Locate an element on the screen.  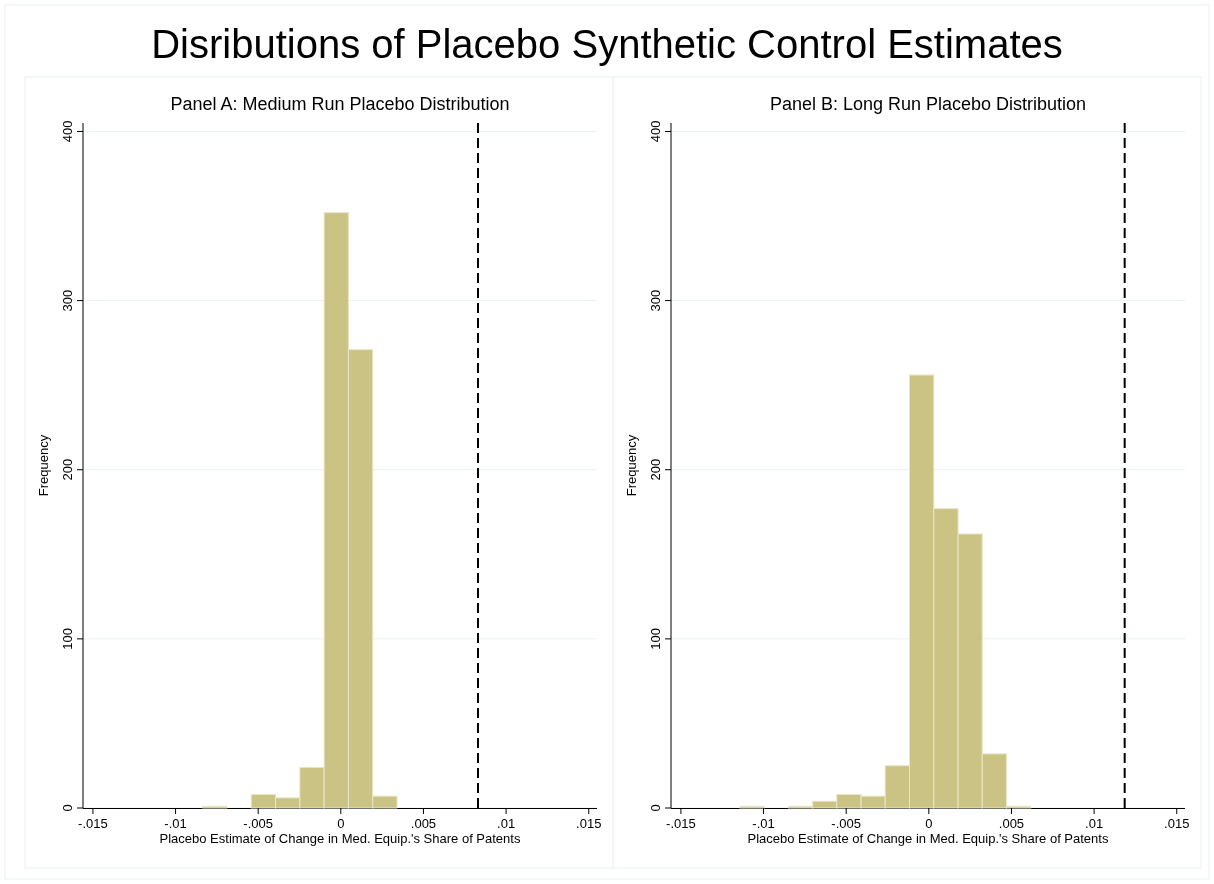
text: Disributions of Placebo Synthetic Control Estimates is located at coordinates (607, 44).